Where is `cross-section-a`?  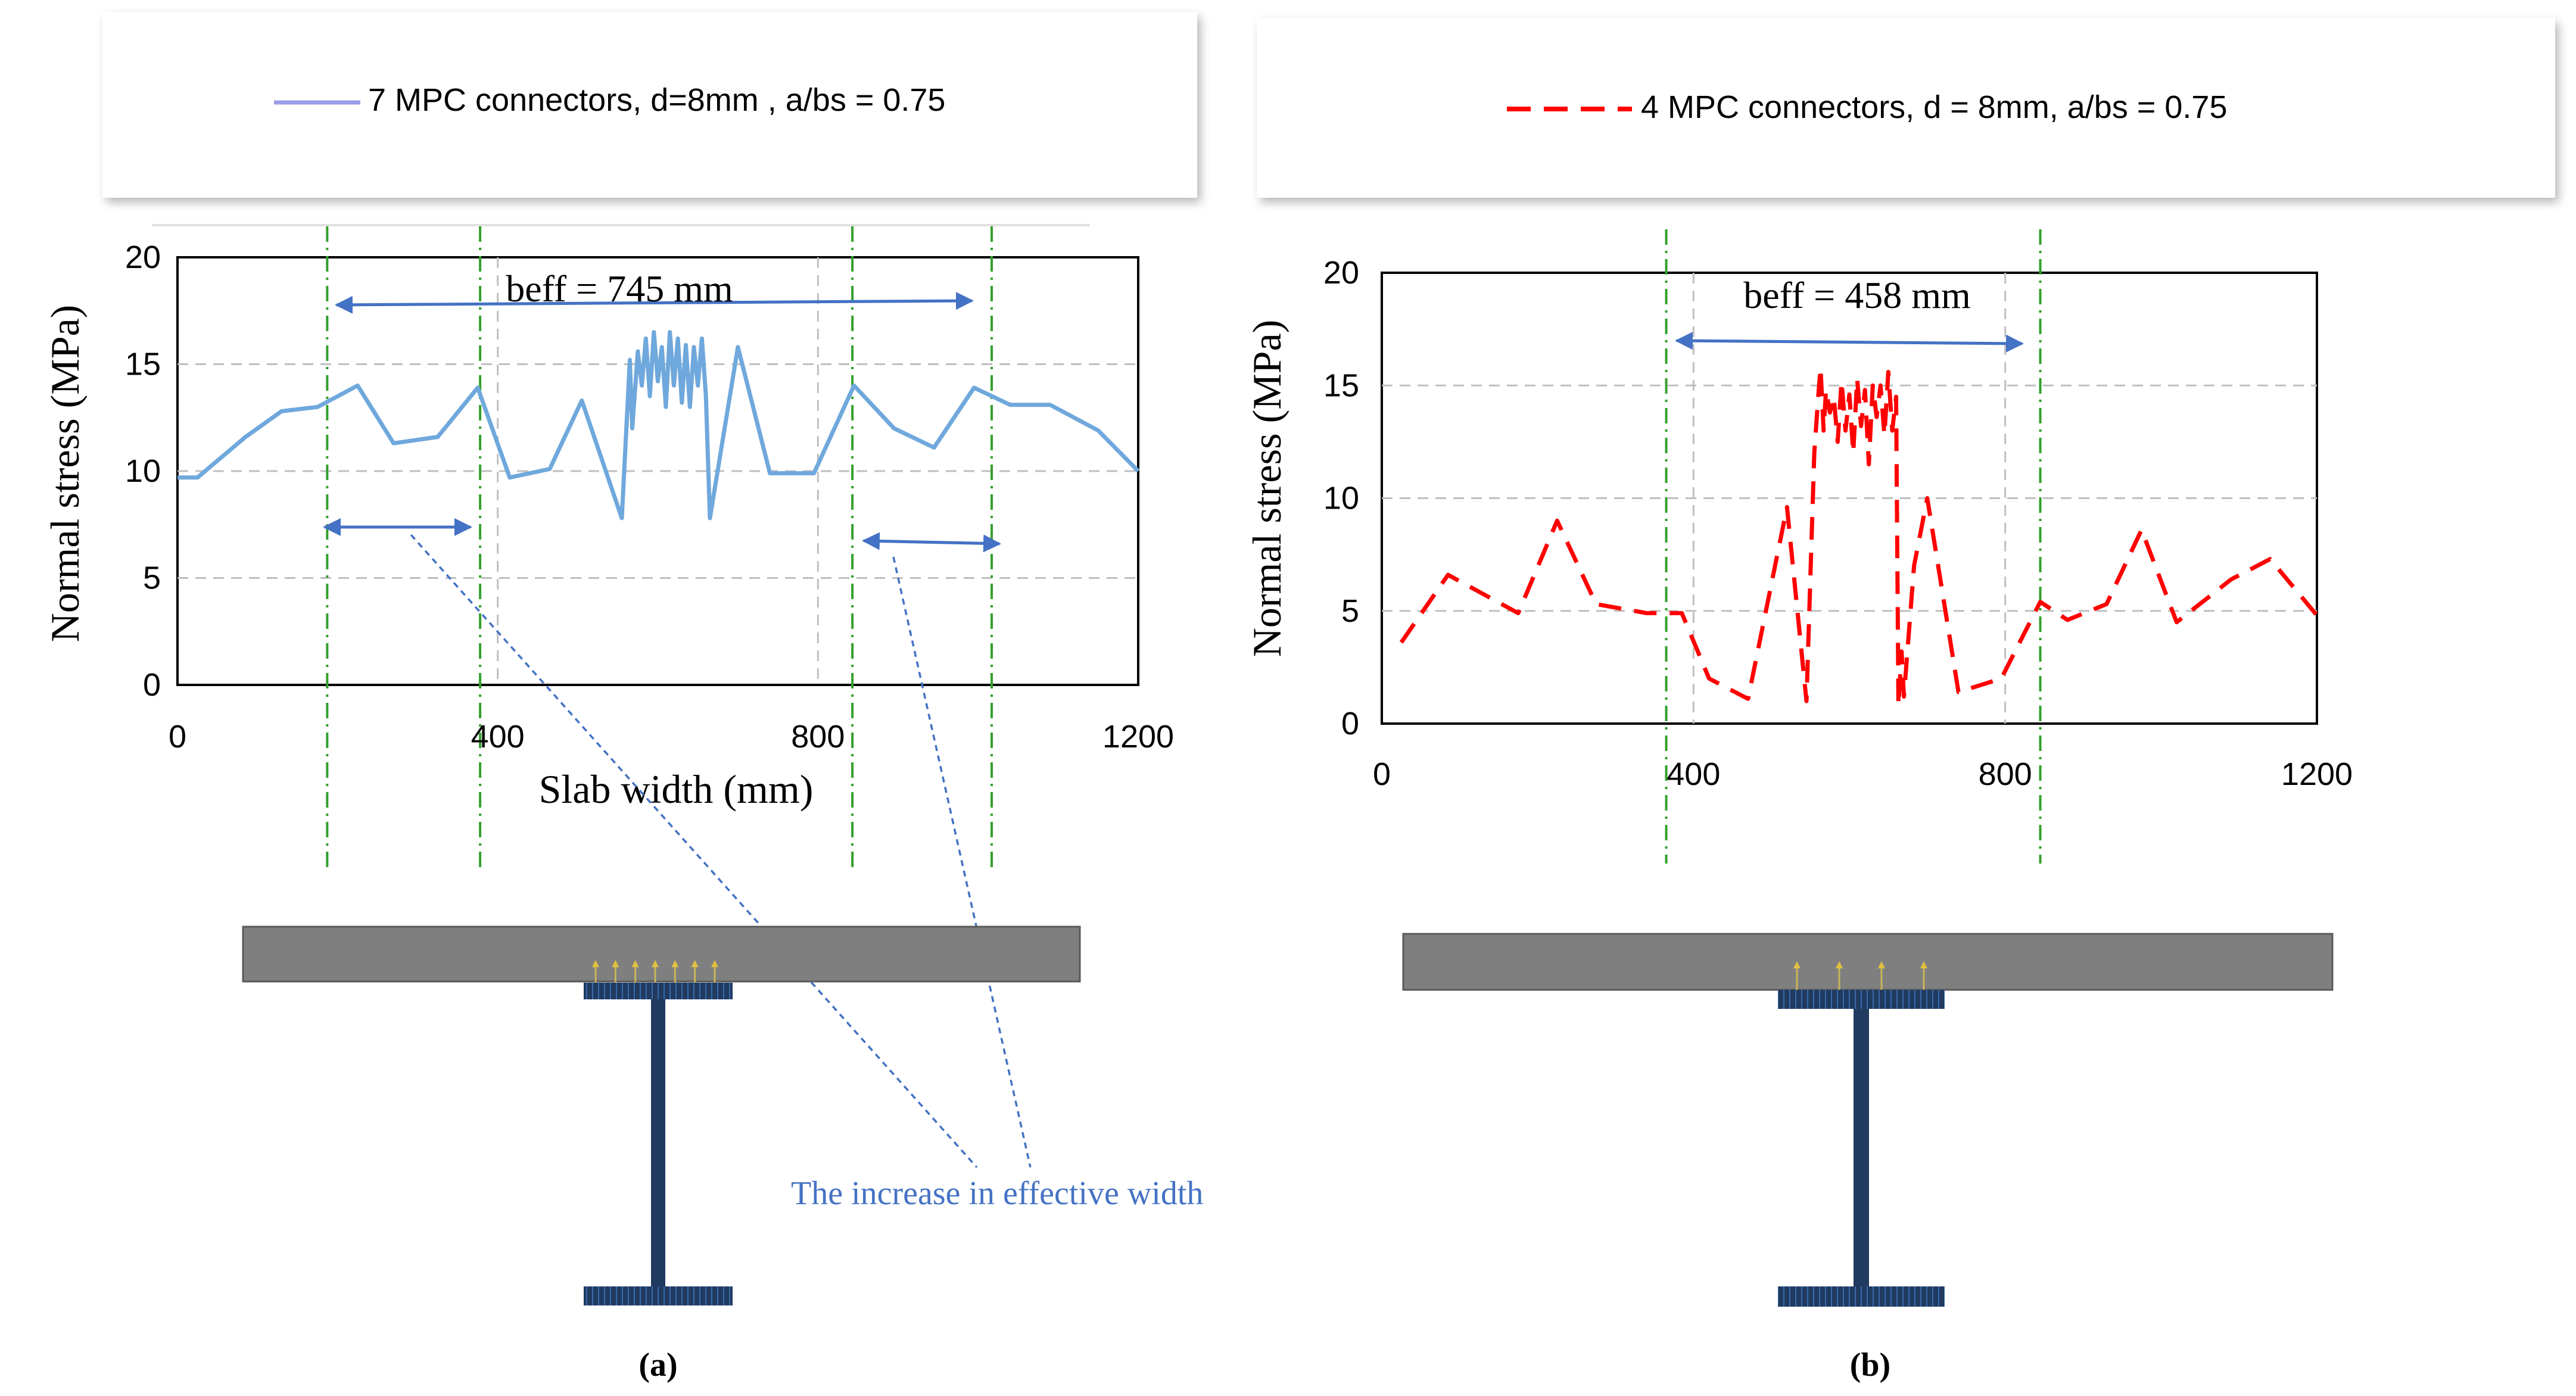
cross-section-a is located at coordinates (661, 1115).